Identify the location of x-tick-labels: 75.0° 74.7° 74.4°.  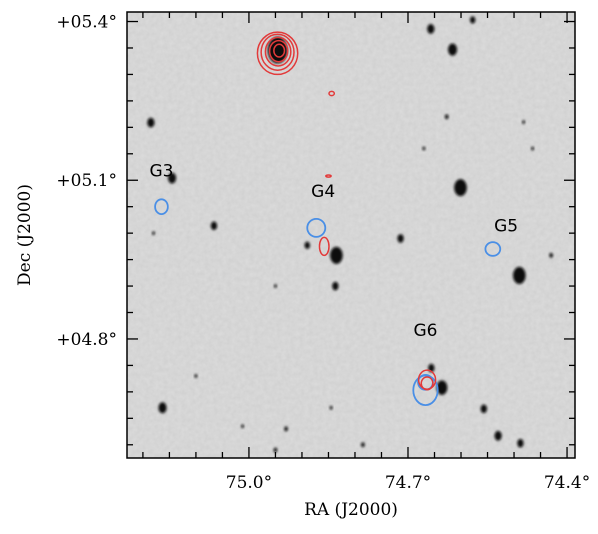
(408, 483).